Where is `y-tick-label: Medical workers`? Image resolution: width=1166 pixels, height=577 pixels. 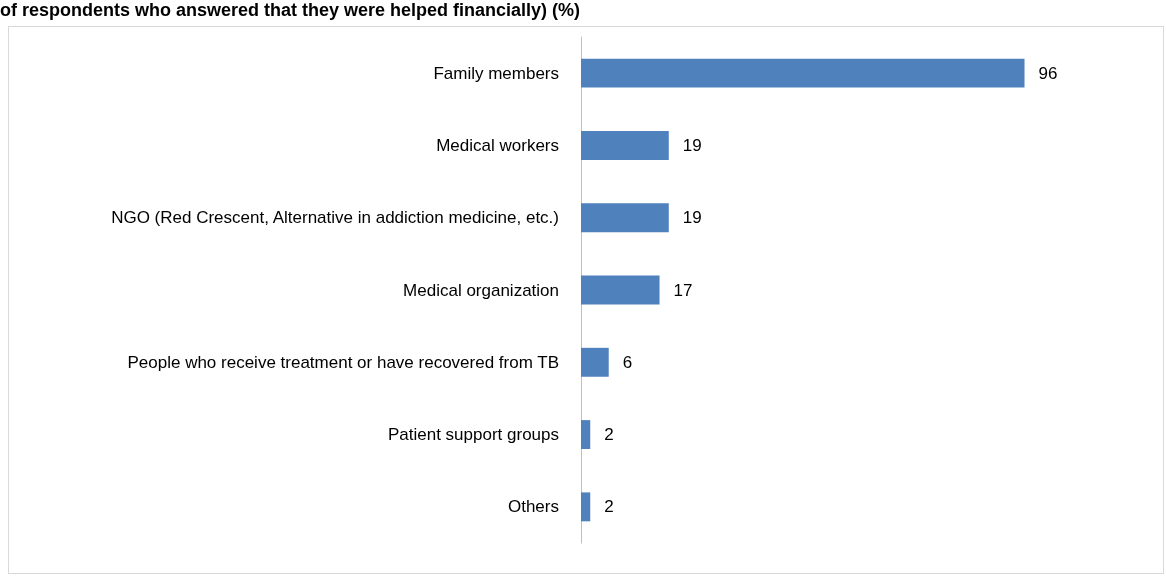 y-tick-label: Medical workers is located at coordinates (497, 145).